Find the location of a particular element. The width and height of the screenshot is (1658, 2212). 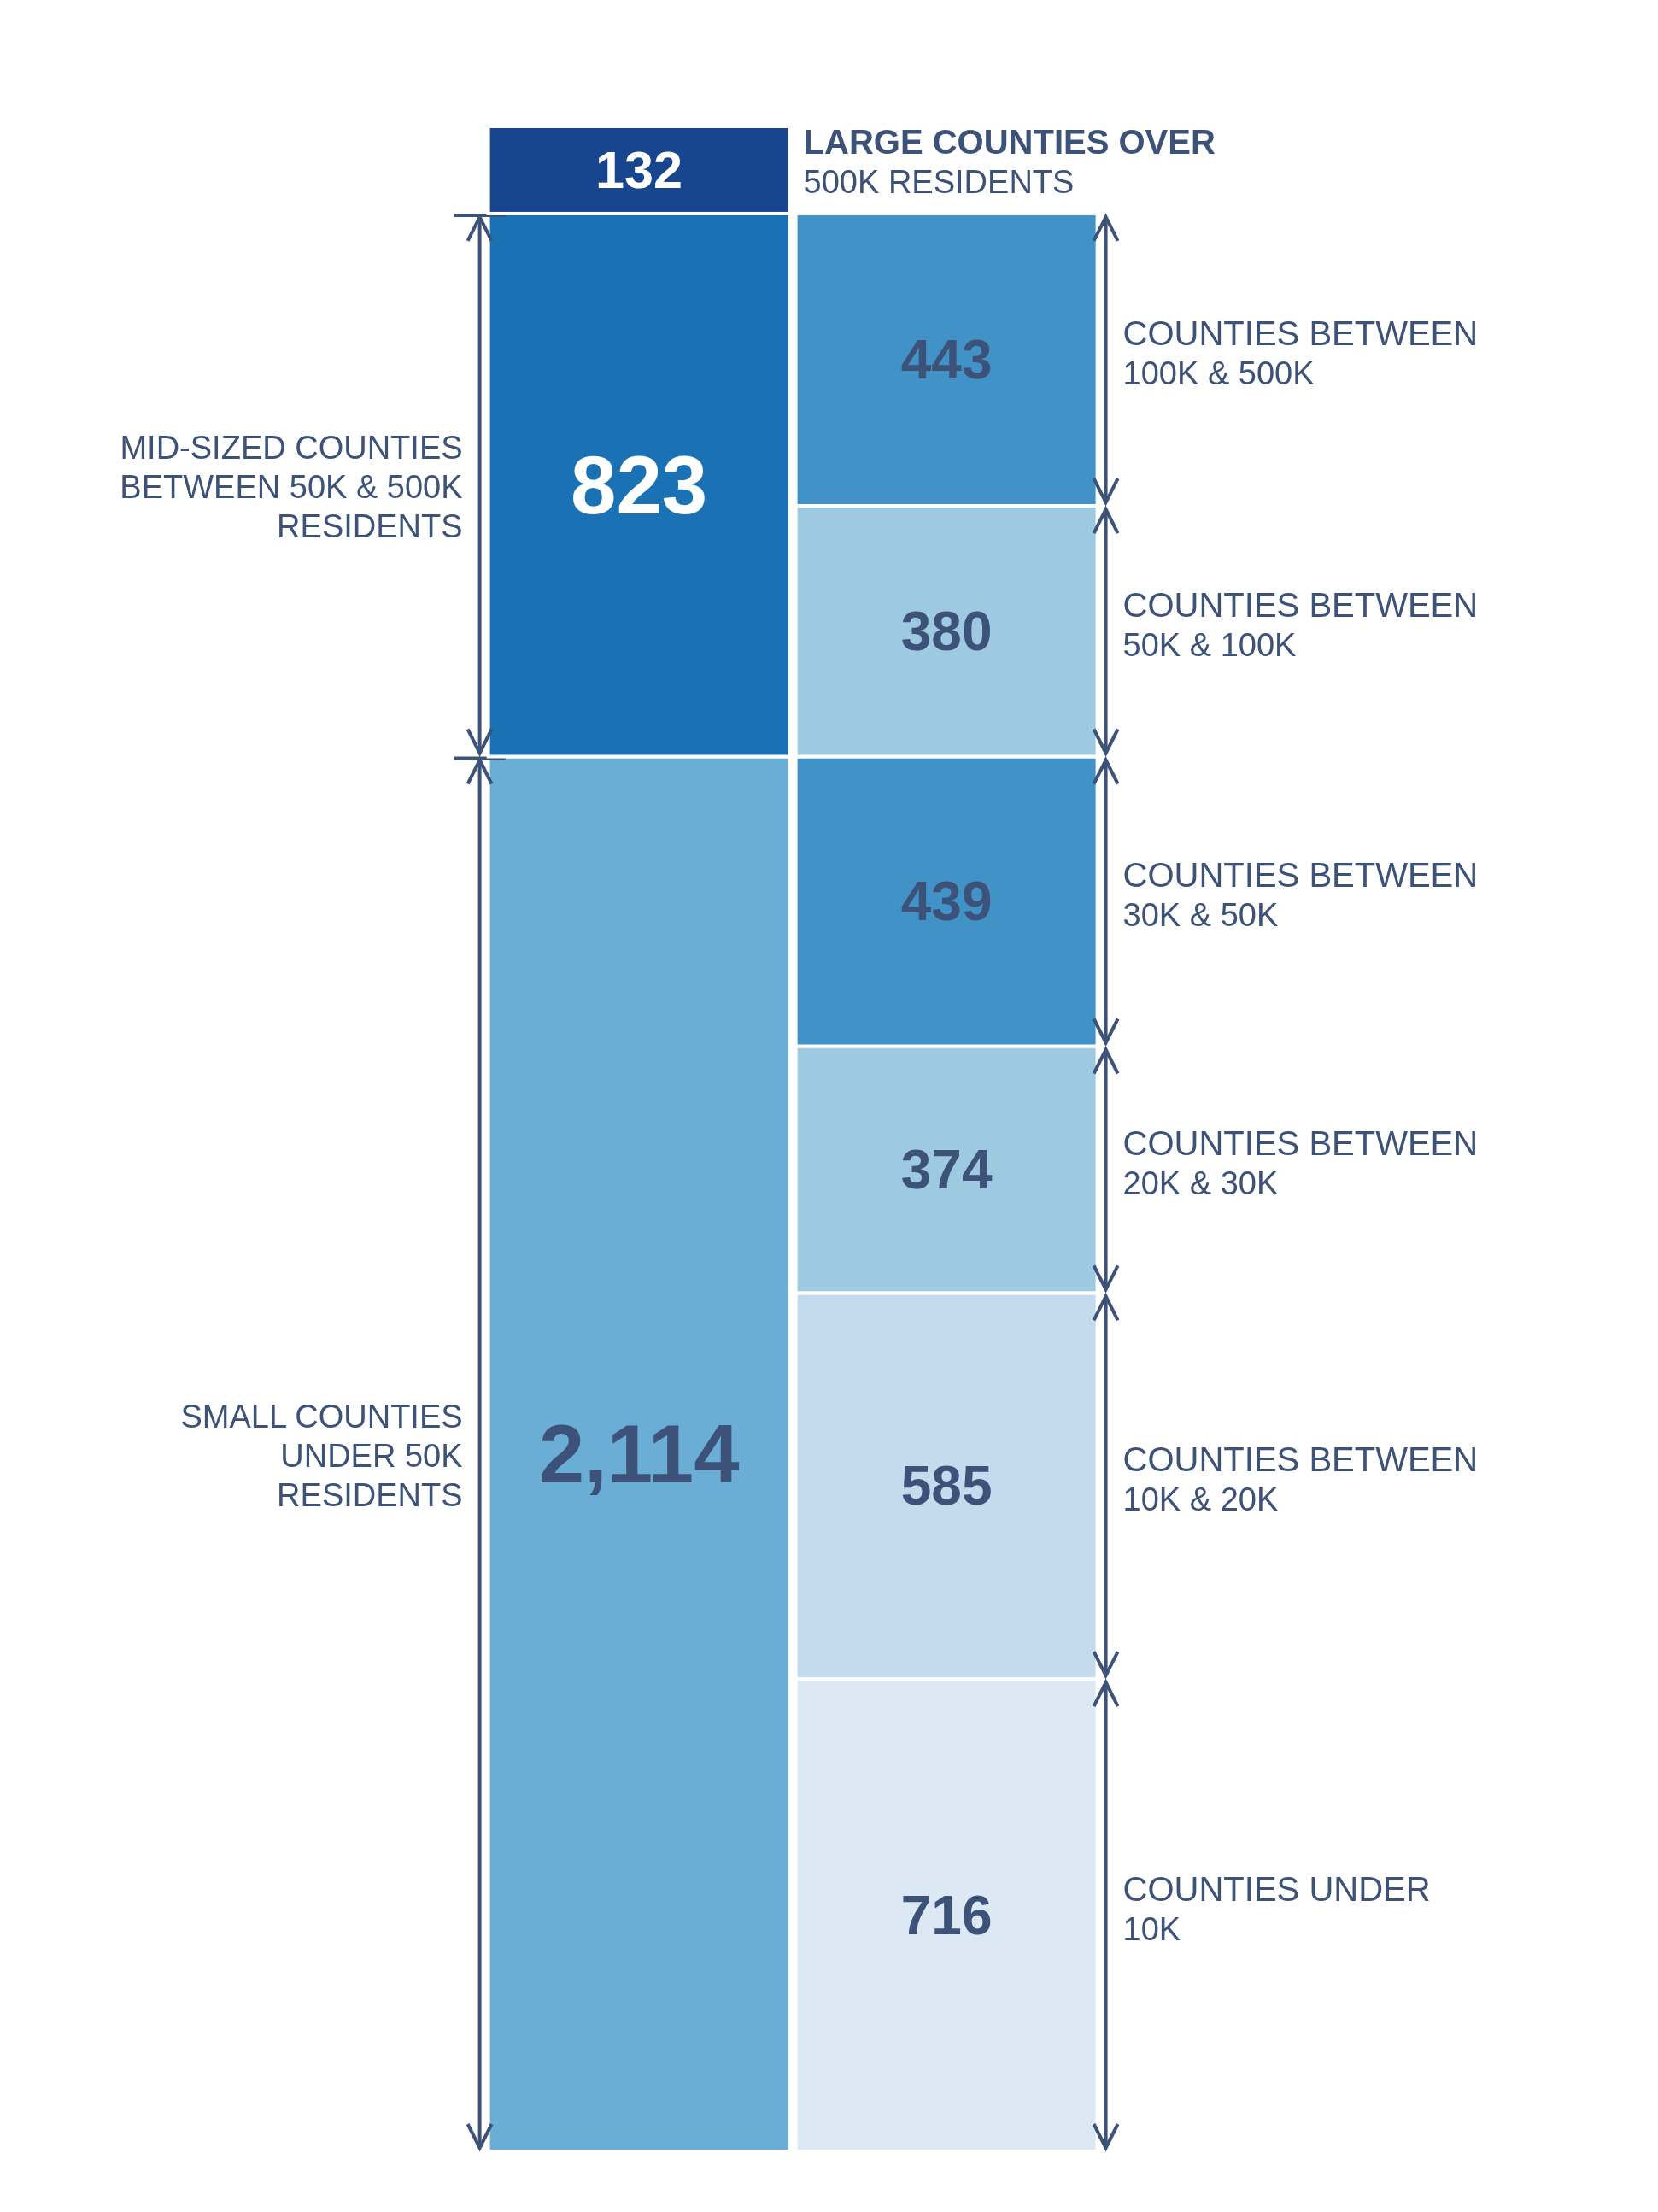

series-label: COUNTIES BETWEEN 30K & 50K is located at coordinates (1300, 894).